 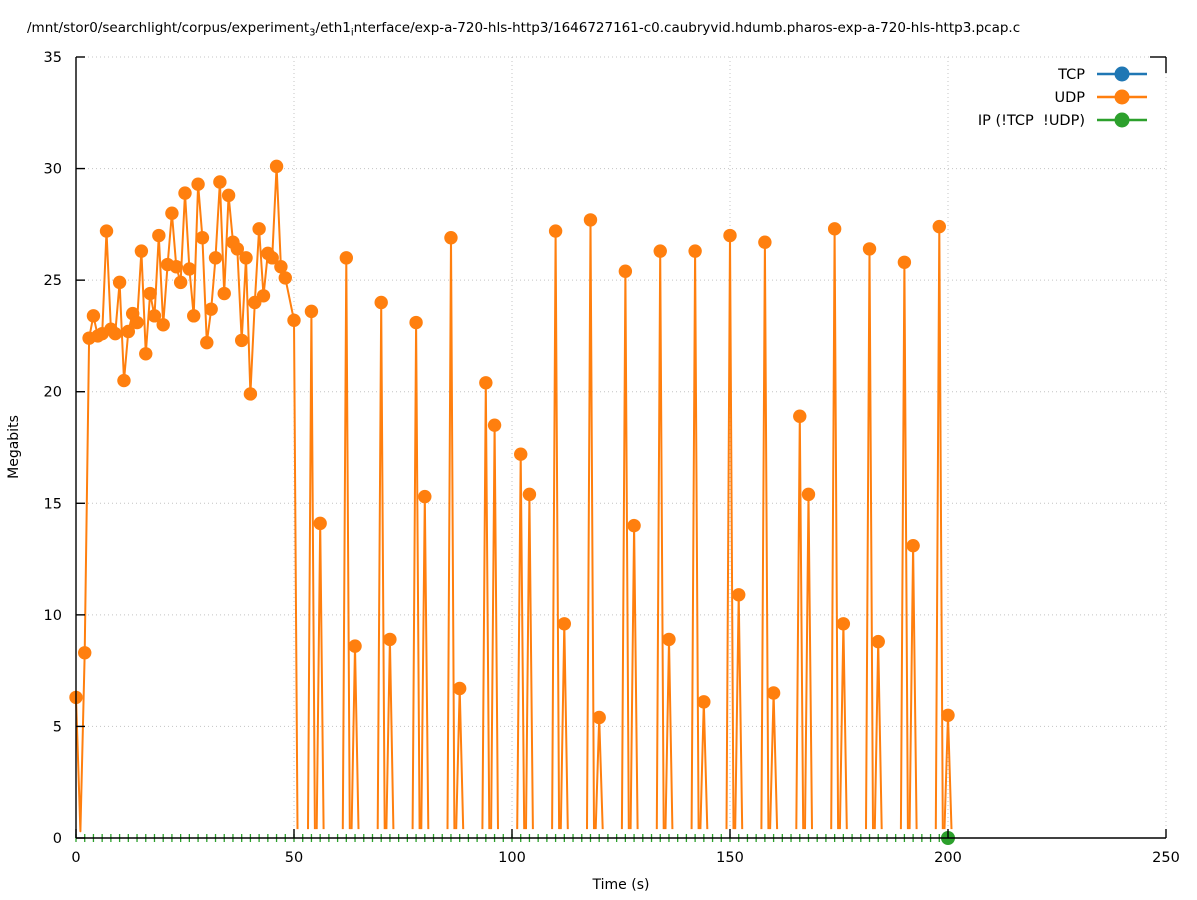 What do you see at coordinates (168, 28) in the screenshot?
I see `title-part-1: /mnt/stor0/searchlight/corpus/experiment` at bounding box center [168, 28].